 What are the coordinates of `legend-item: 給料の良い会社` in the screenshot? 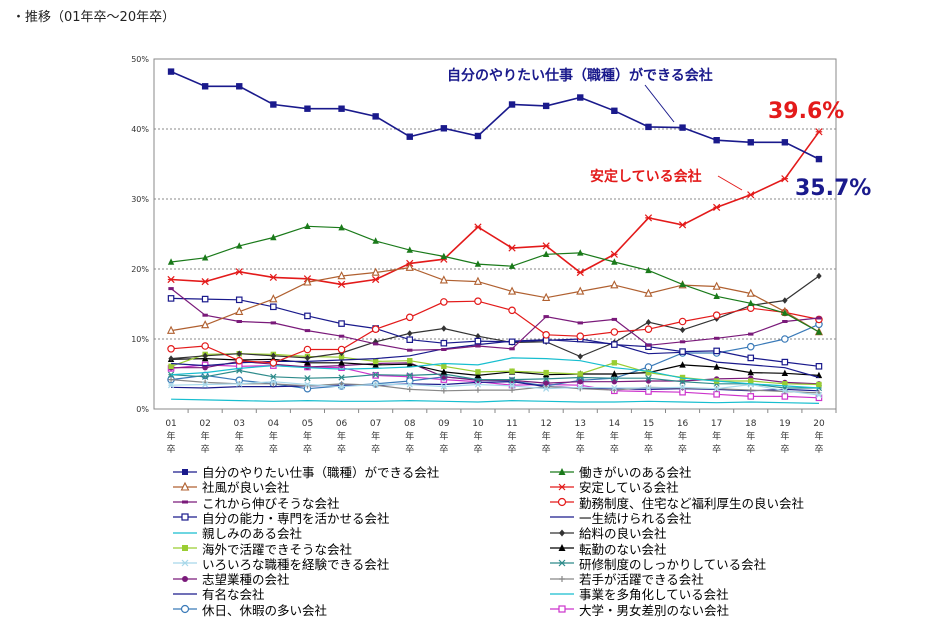 It's located at (608, 533).